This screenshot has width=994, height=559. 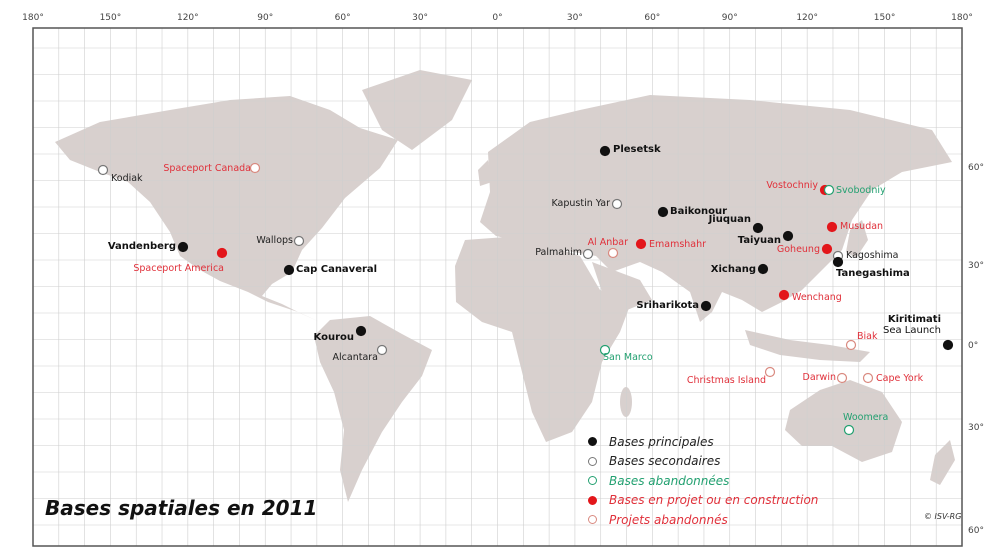 I want to click on site-name: Woomera, so click(x=866, y=417).